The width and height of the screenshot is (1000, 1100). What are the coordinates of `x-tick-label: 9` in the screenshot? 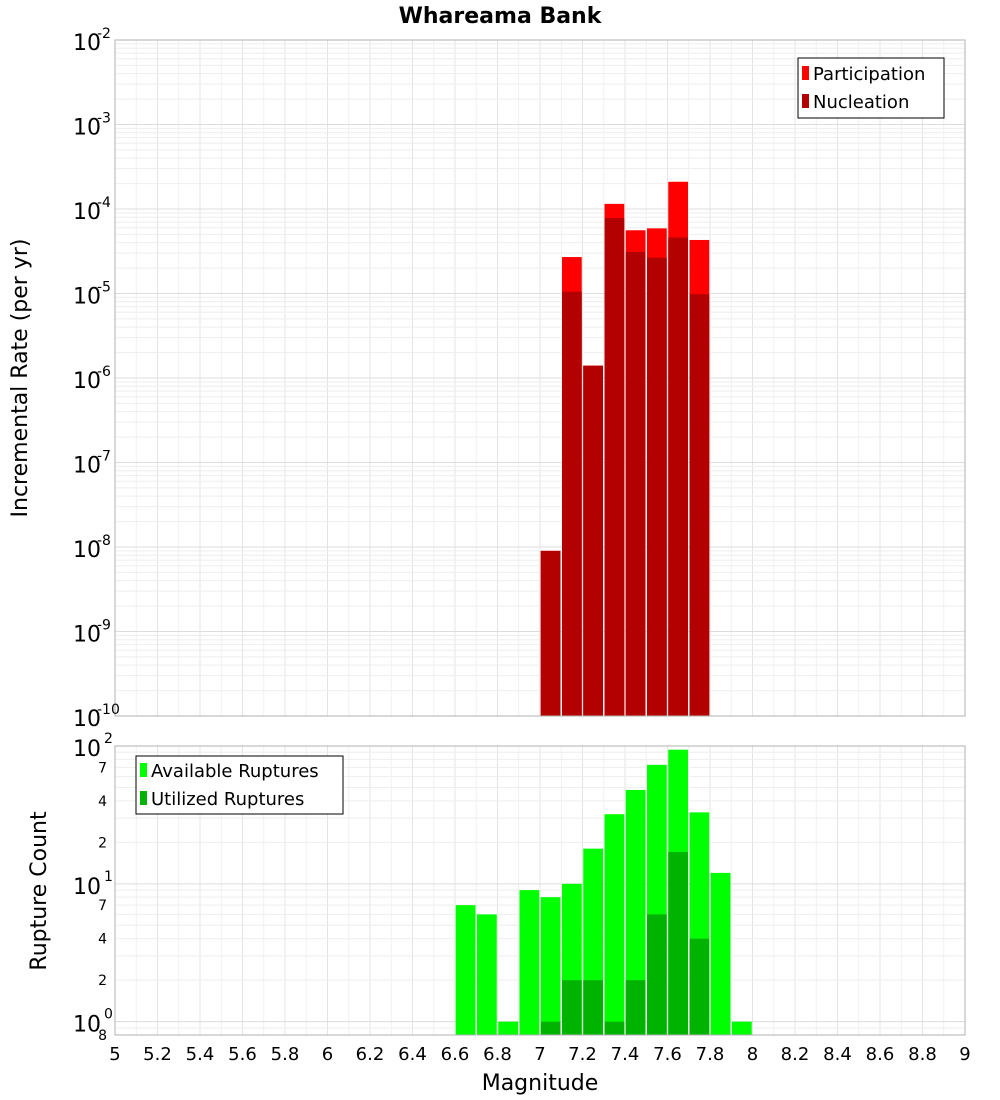 It's located at (964, 1054).